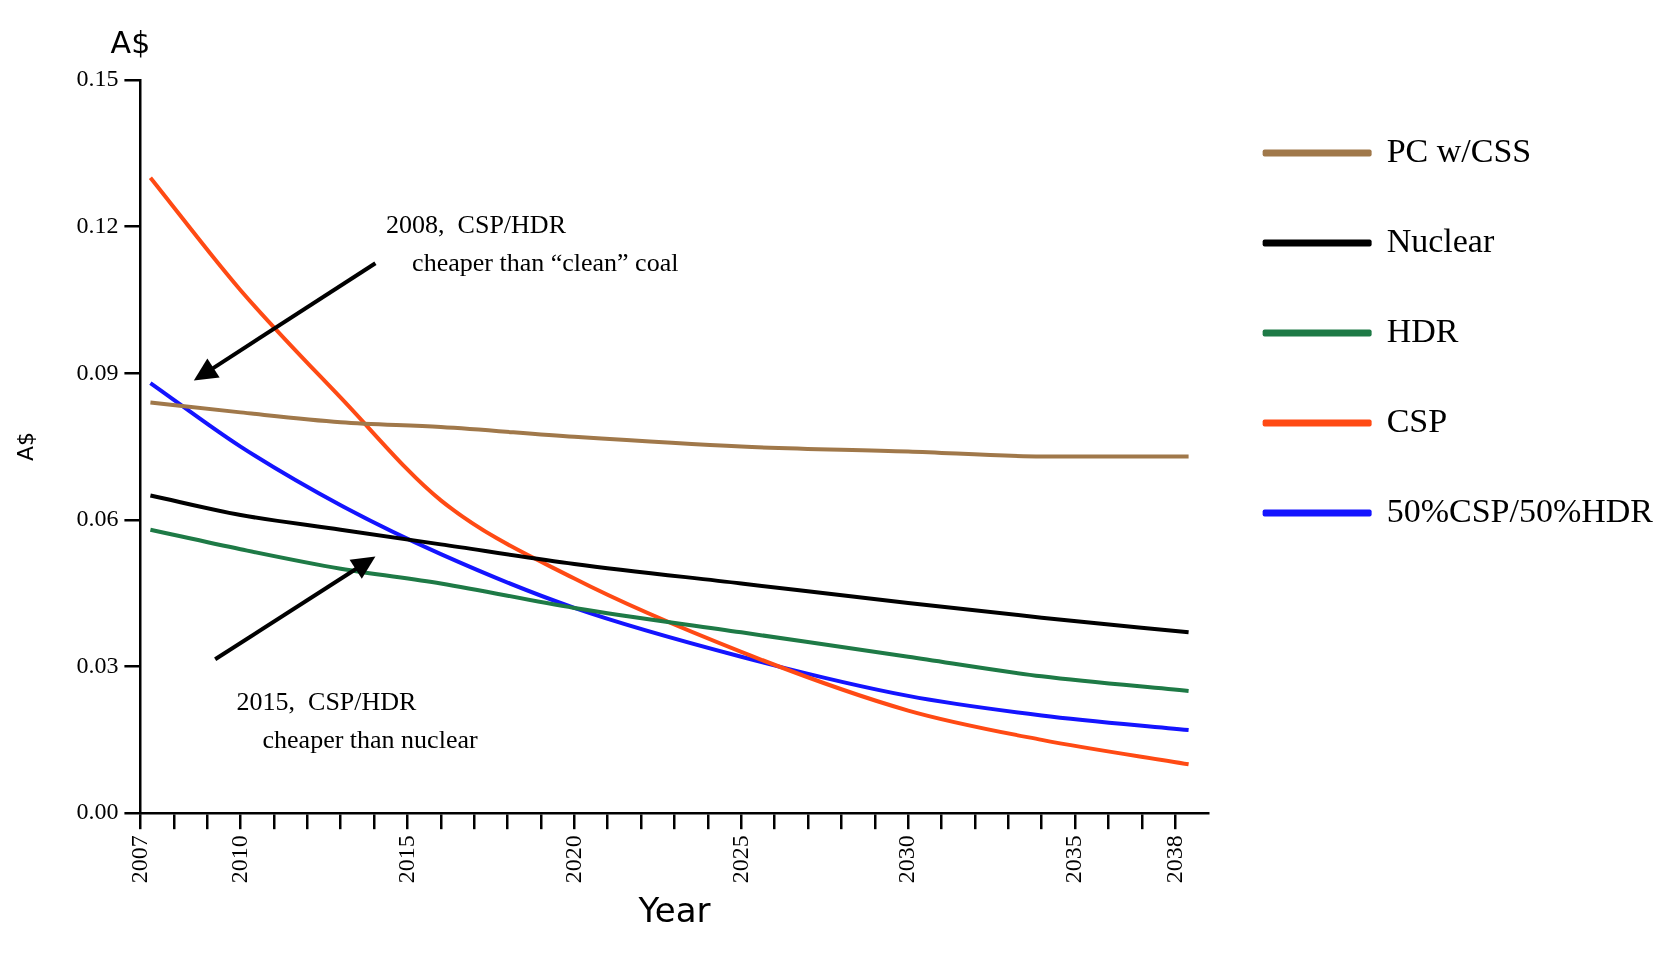  Describe the element at coordinates (130, 42) in the screenshot. I see `text: A$` at that location.